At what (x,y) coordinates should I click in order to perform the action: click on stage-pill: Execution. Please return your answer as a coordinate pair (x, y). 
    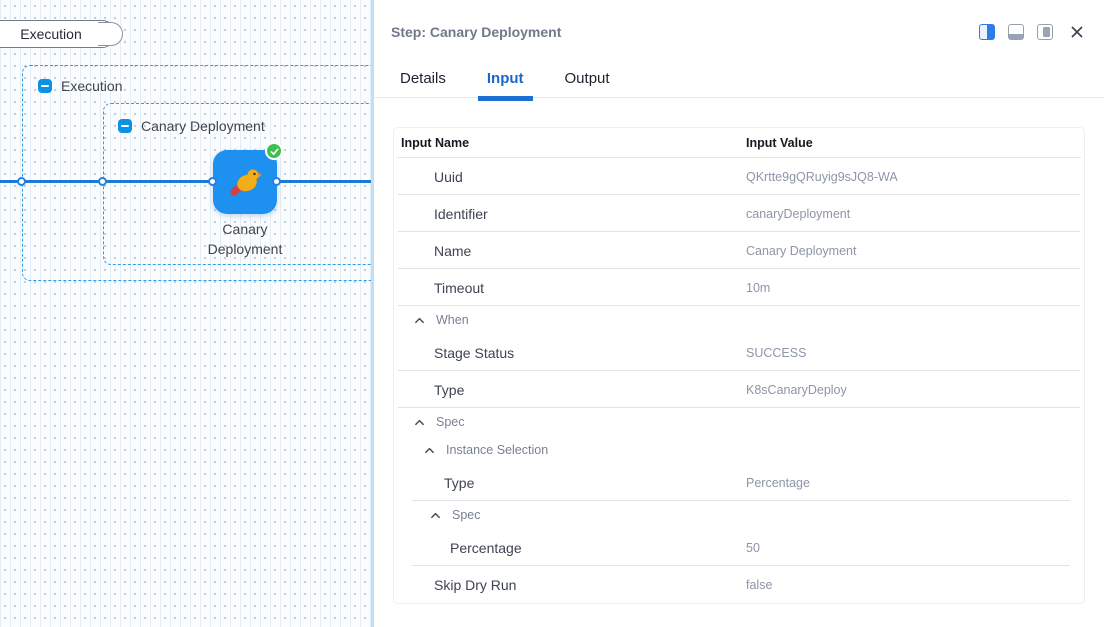
    Looking at the image, I should click on (61, 34).